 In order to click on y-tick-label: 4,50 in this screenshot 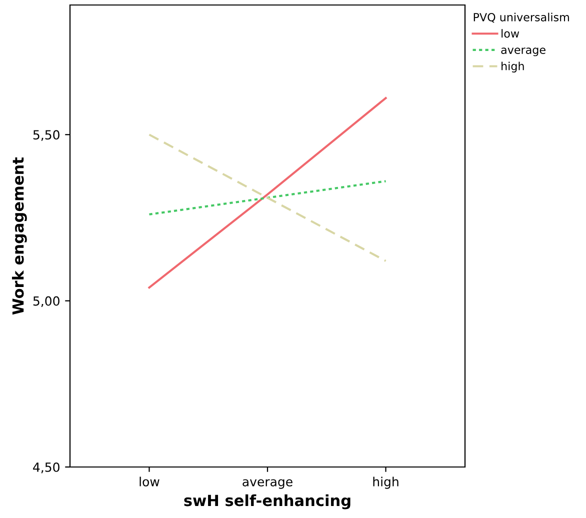, I will do `click(46, 468)`.